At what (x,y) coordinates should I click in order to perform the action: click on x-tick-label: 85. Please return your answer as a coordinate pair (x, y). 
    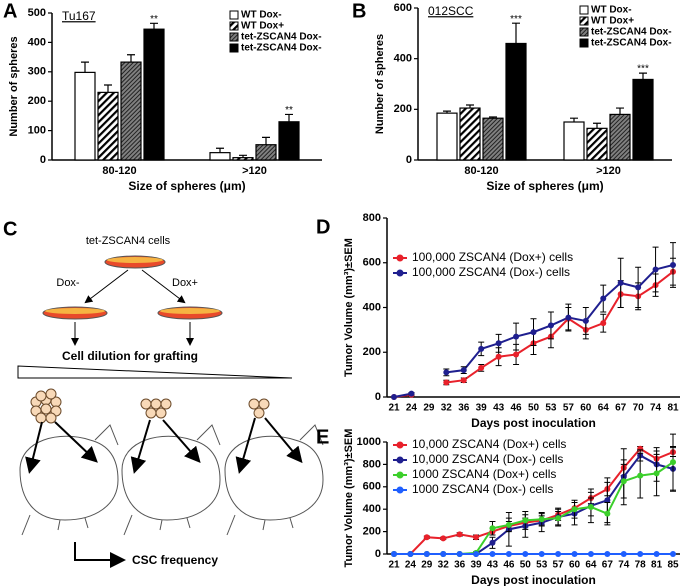
    Looking at the image, I should click on (673, 565).